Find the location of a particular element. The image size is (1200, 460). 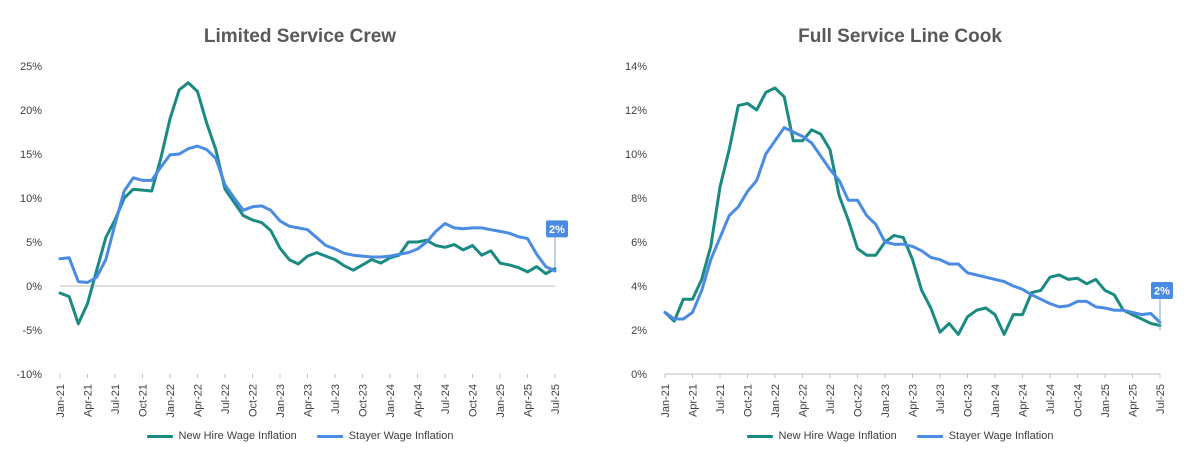

y-tick-label: 5% is located at coordinates (34, 243).